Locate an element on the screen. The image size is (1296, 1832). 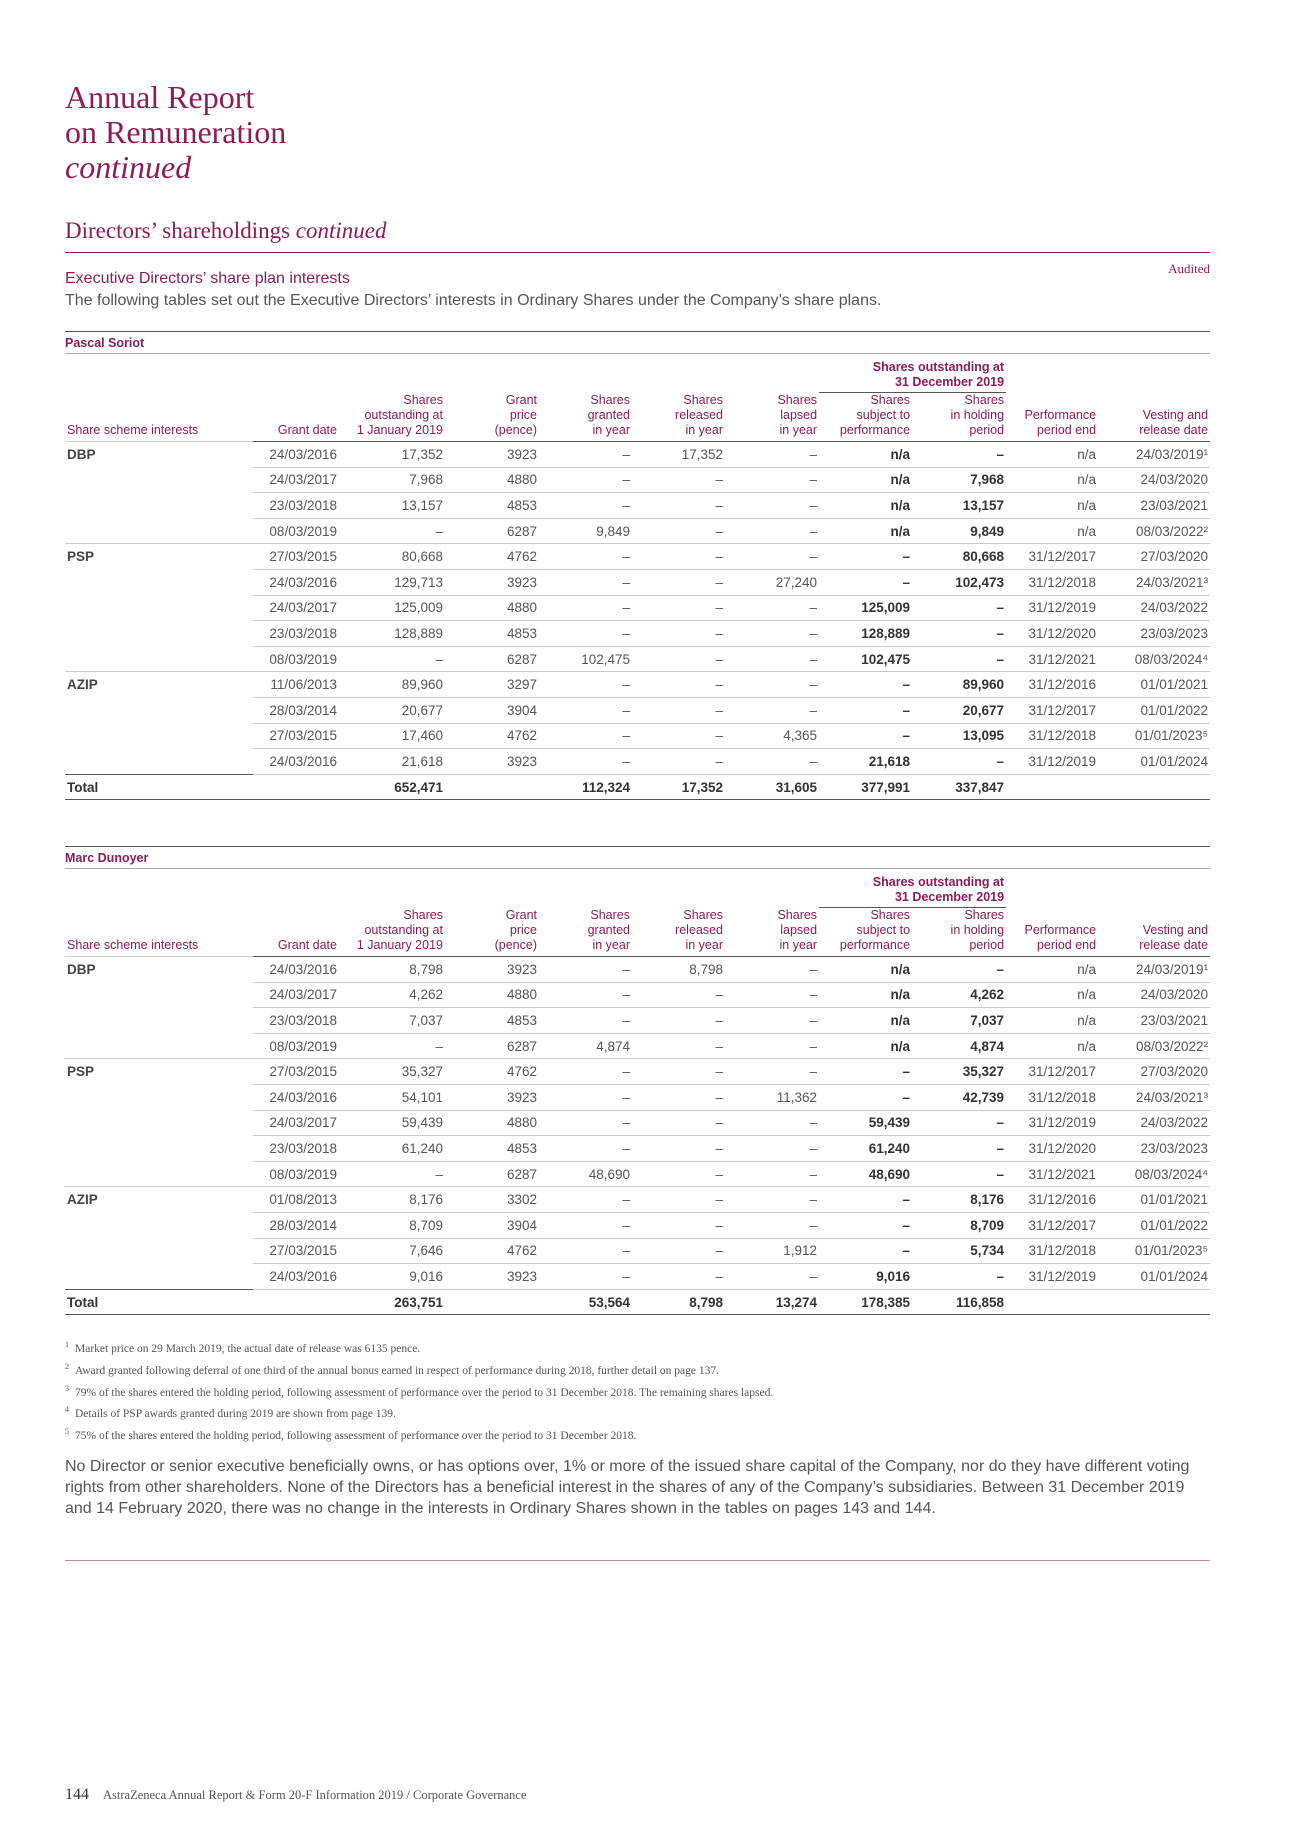
cell: 27/03/2020 is located at coordinates (1154, 1071).